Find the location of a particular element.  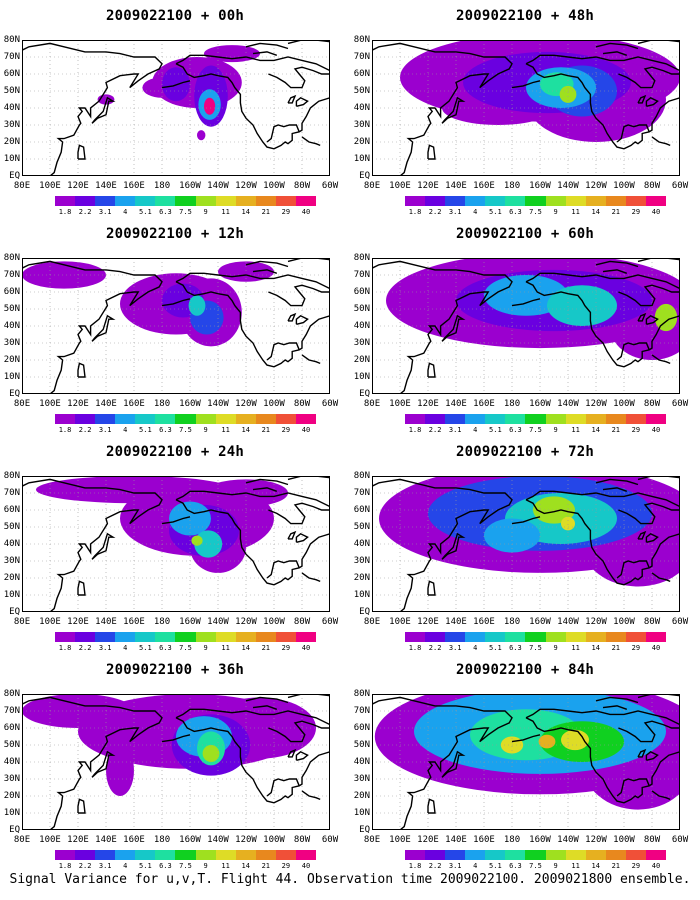

longitude-label: 80E is located at coordinates (22, 404).